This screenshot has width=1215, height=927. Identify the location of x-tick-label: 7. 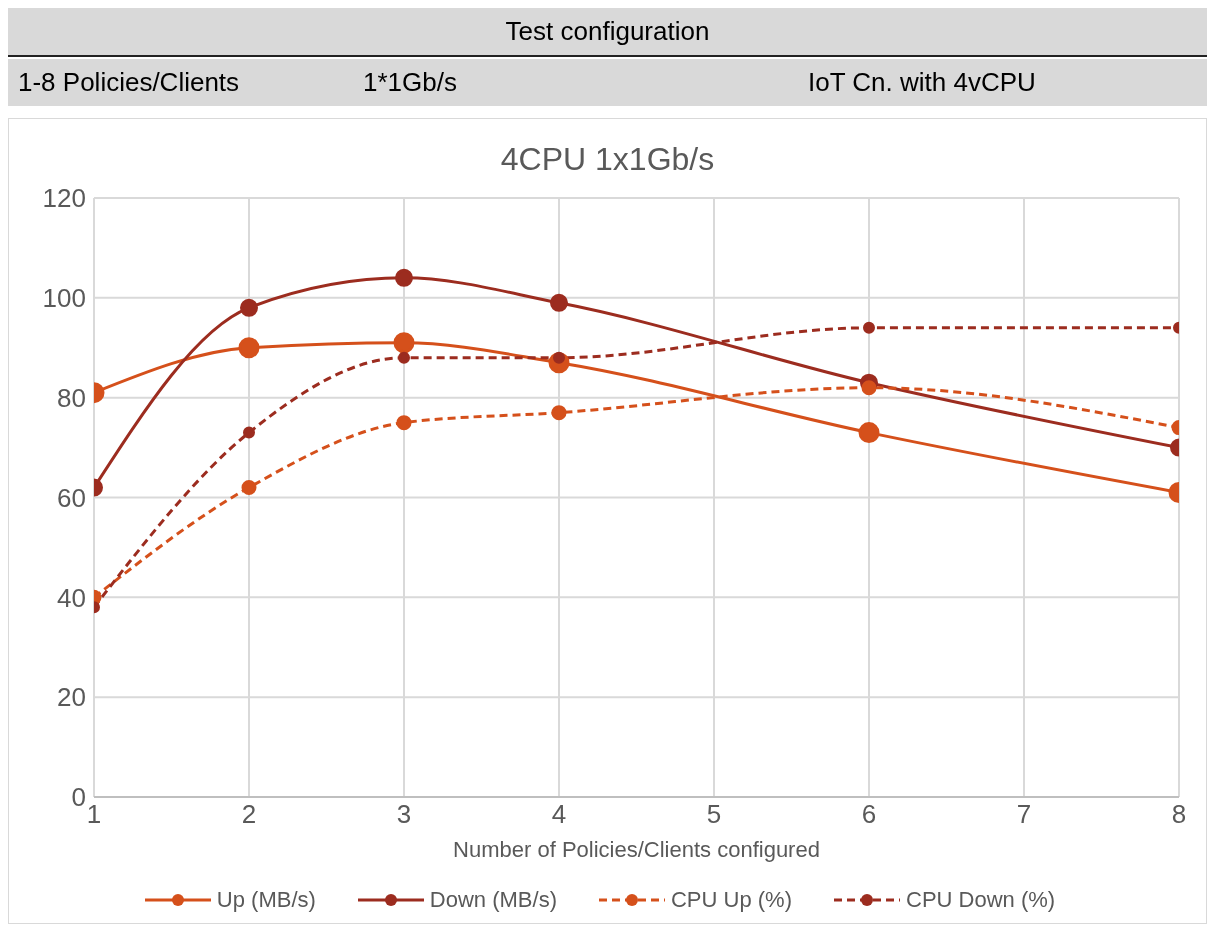
(1024, 814).